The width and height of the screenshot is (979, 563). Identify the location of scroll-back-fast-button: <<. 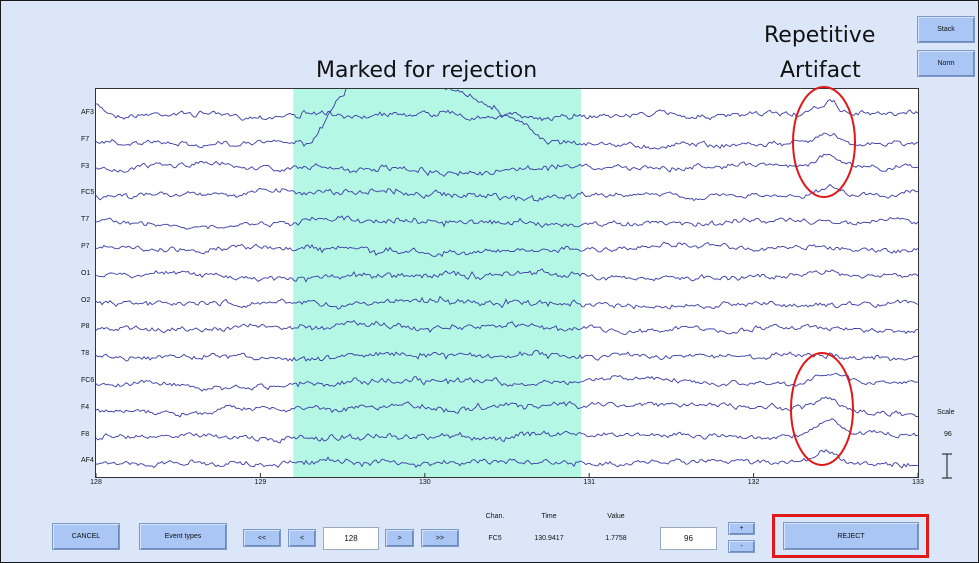
(262, 538).